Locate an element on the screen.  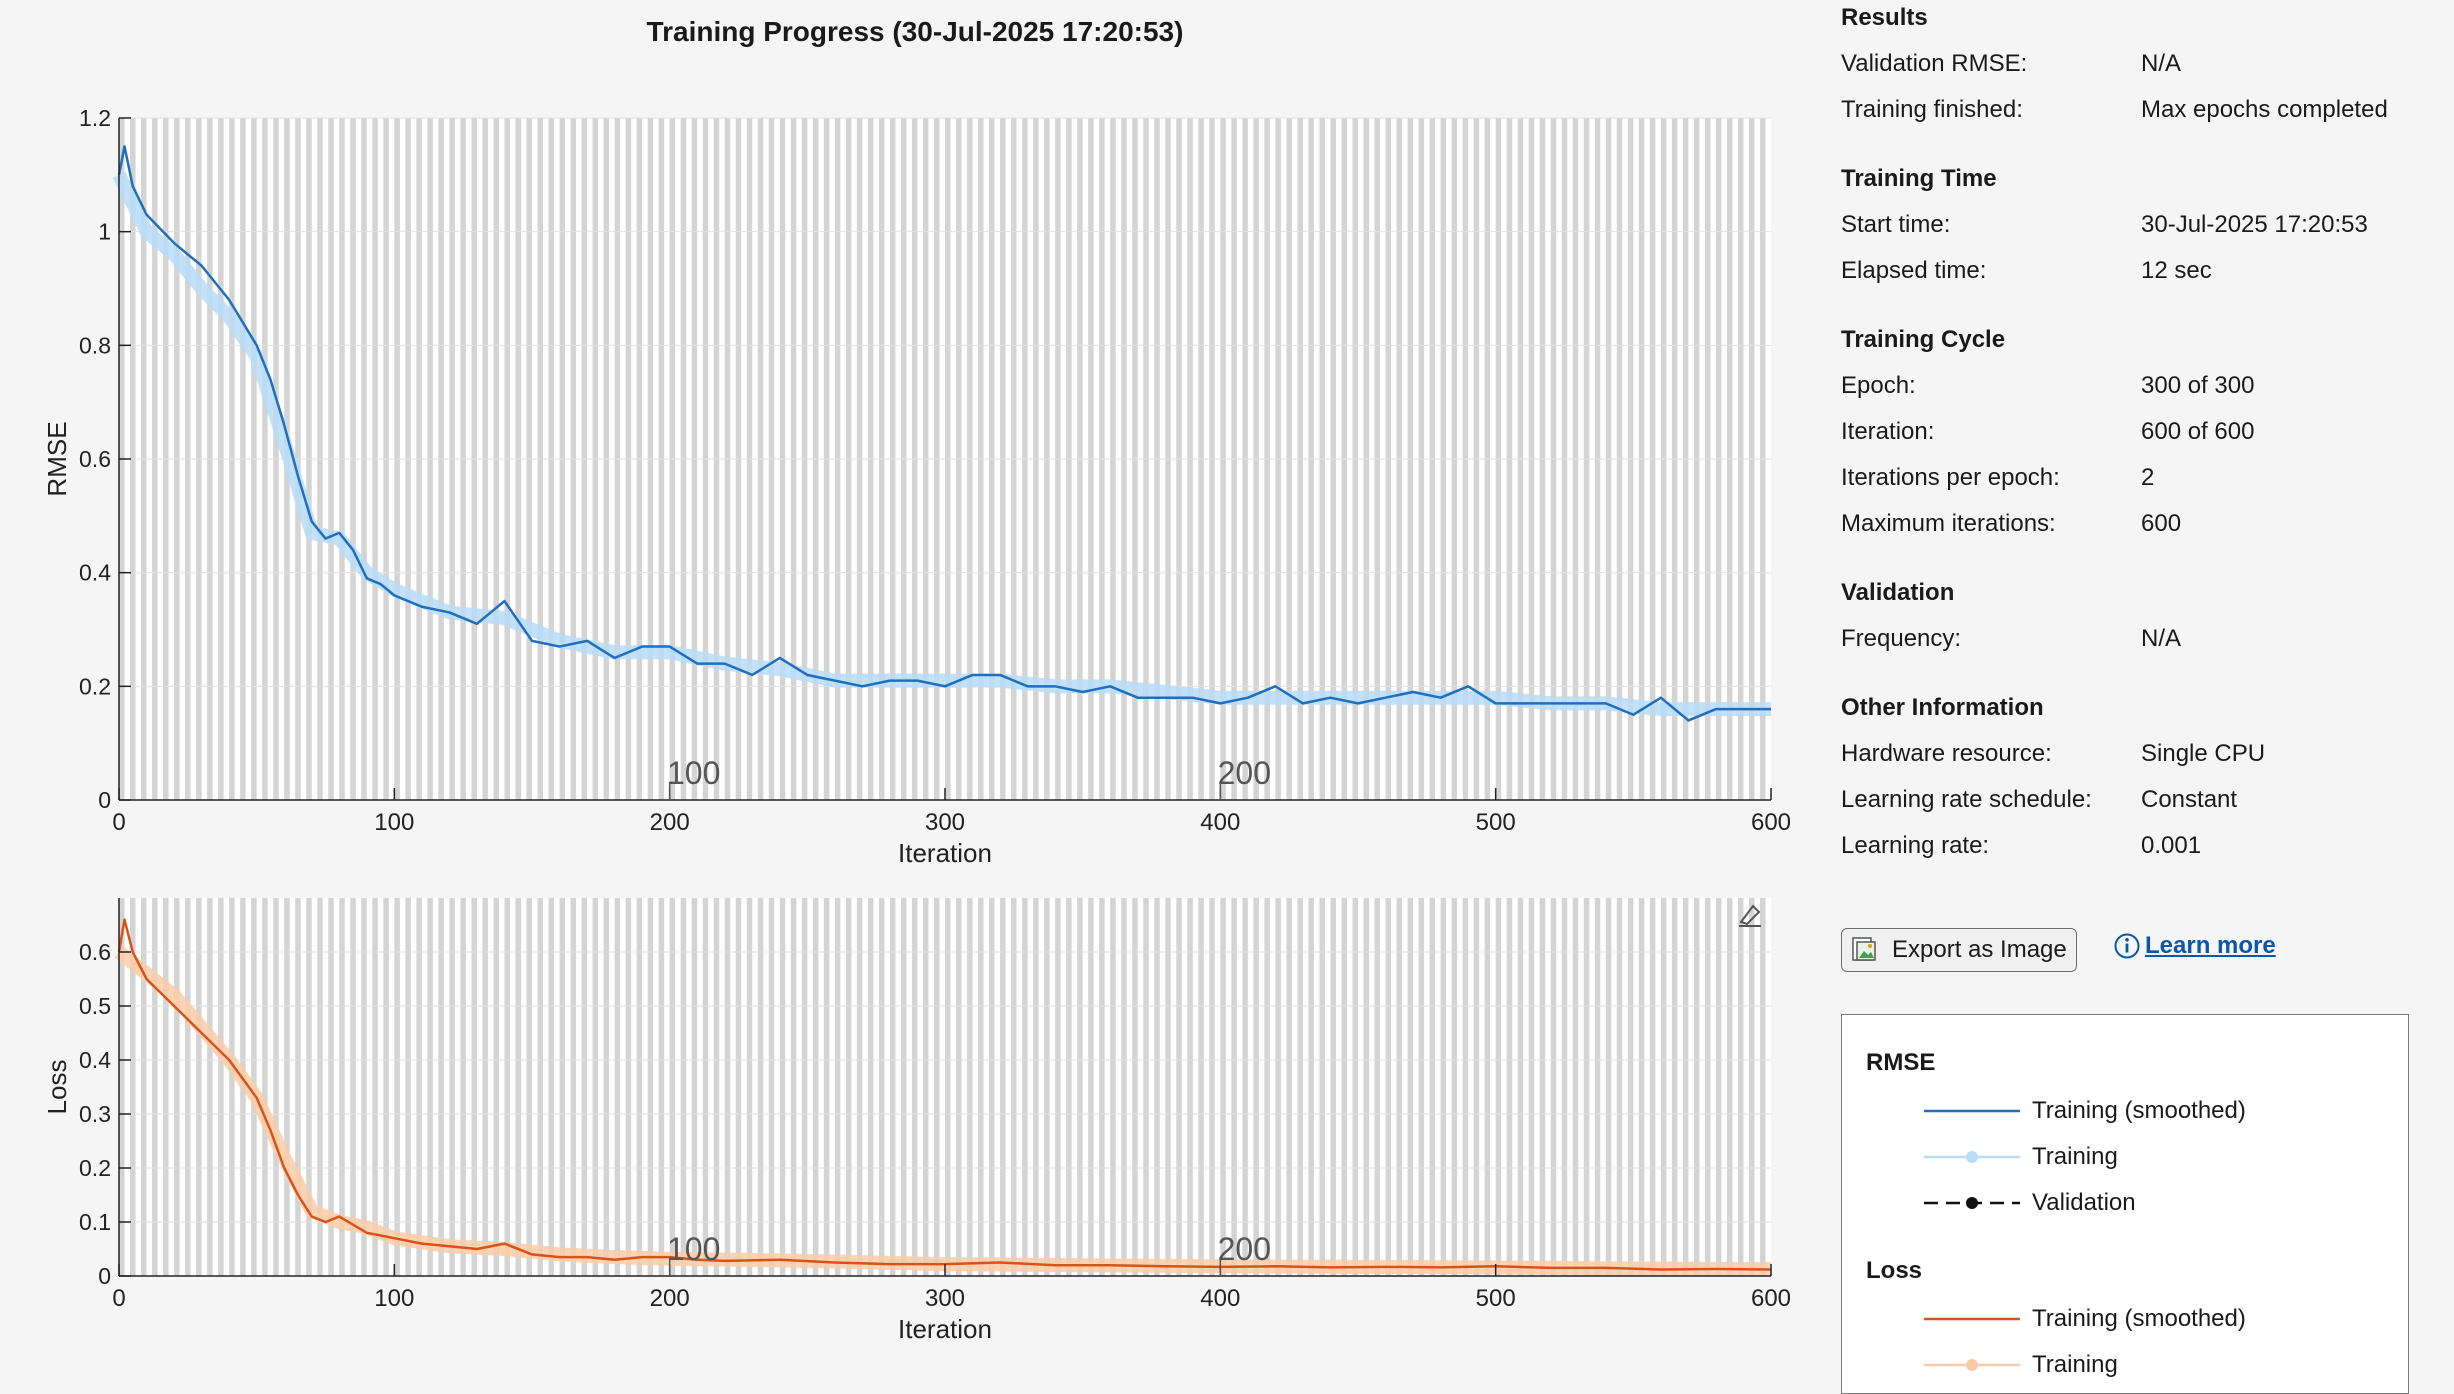
export-as-image-label: Export as Image is located at coordinates (1979, 949).